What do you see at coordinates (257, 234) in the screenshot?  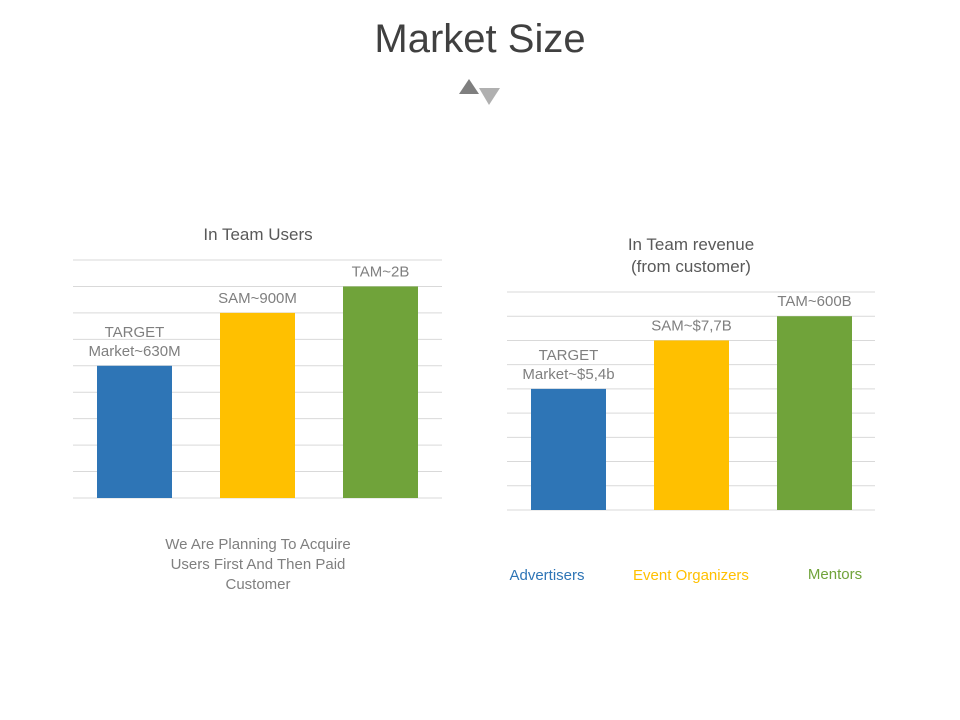 I see `chart-title: In Team Users` at bounding box center [257, 234].